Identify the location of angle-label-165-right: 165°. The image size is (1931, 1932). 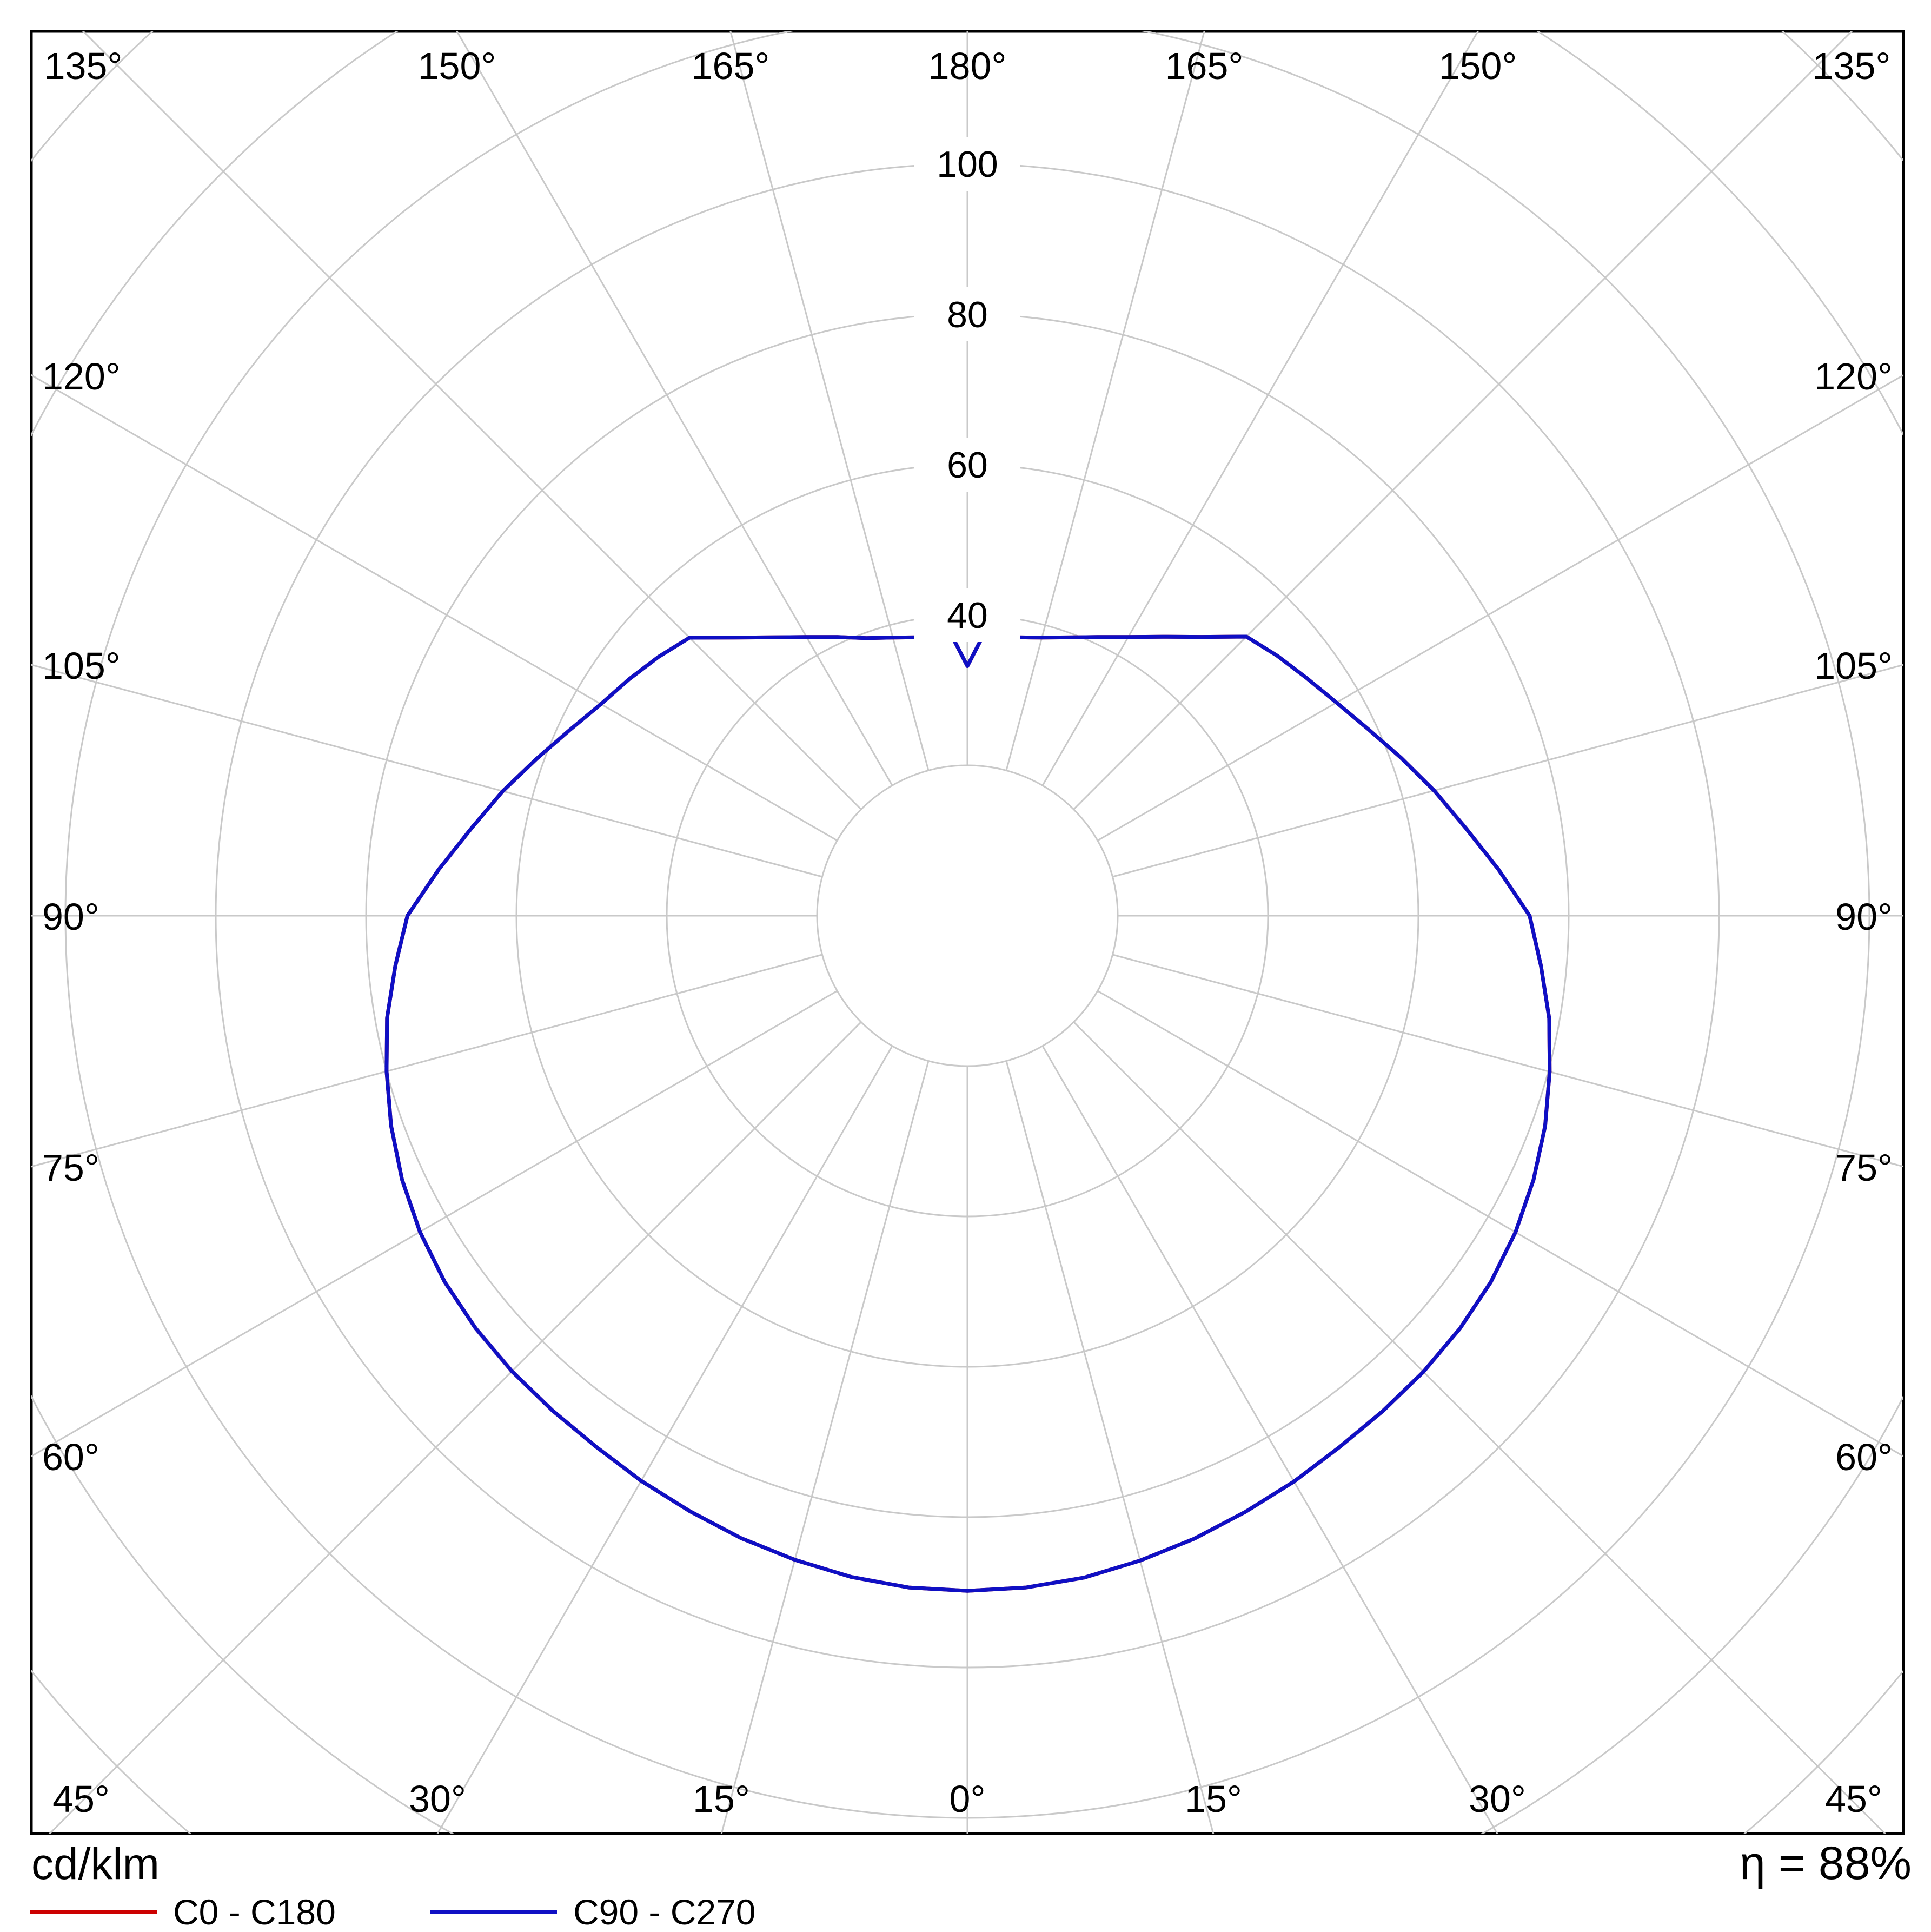
(1204, 66).